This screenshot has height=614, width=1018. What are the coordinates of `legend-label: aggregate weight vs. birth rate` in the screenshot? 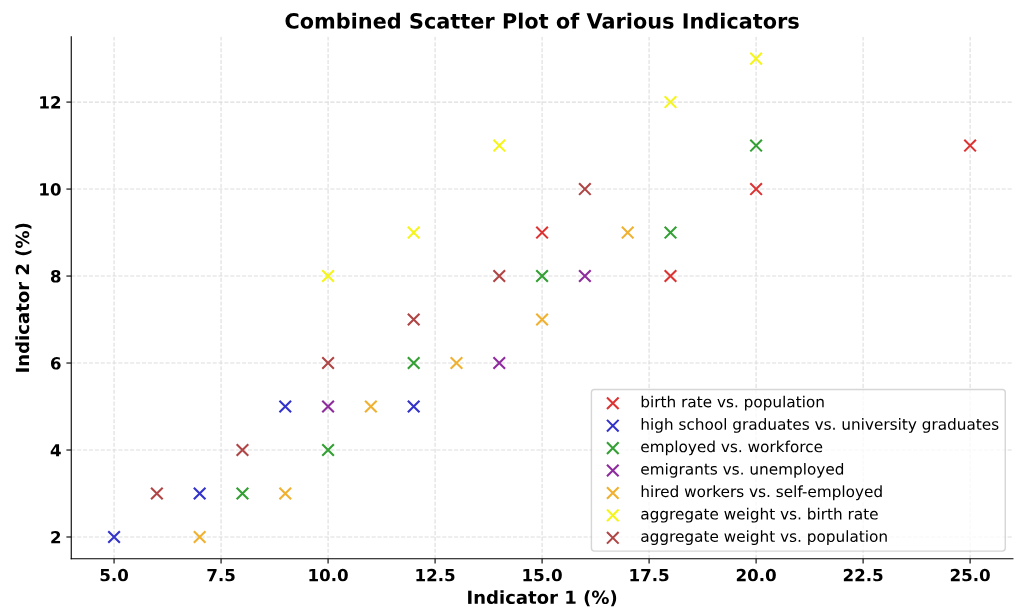 It's located at (759, 515).